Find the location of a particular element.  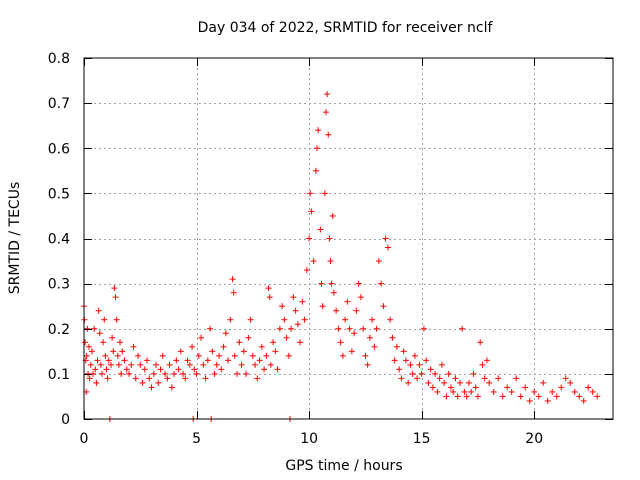

y-tick-label: 0.2 is located at coordinates (59, 330).